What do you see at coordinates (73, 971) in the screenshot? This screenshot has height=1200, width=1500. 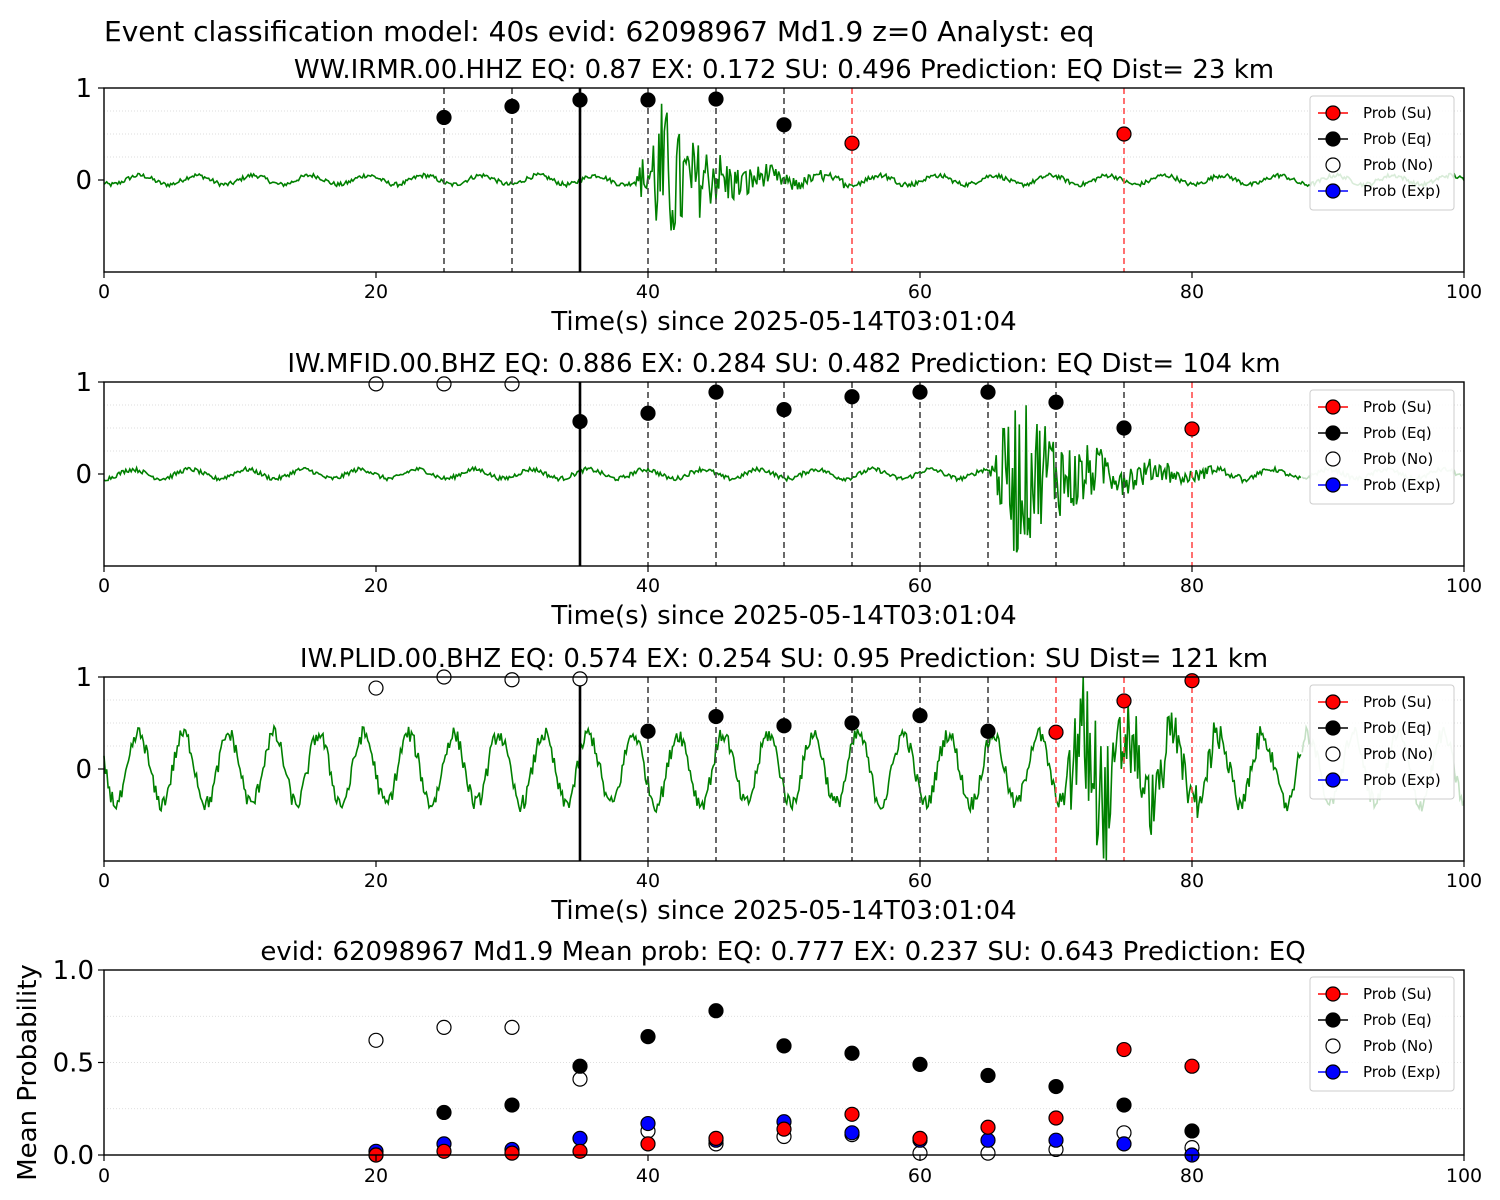 I see `y-tick-label: 1.0` at bounding box center [73, 971].